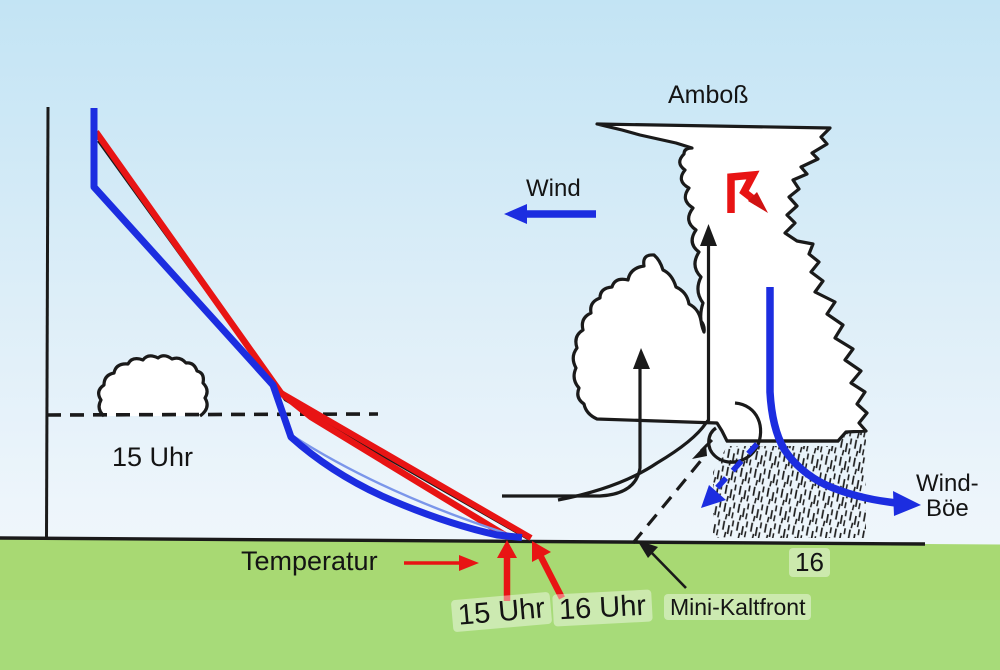  What do you see at coordinates (907, 503) in the screenshot?
I see `gust-arrowhead-icon` at bounding box center [907, 503].